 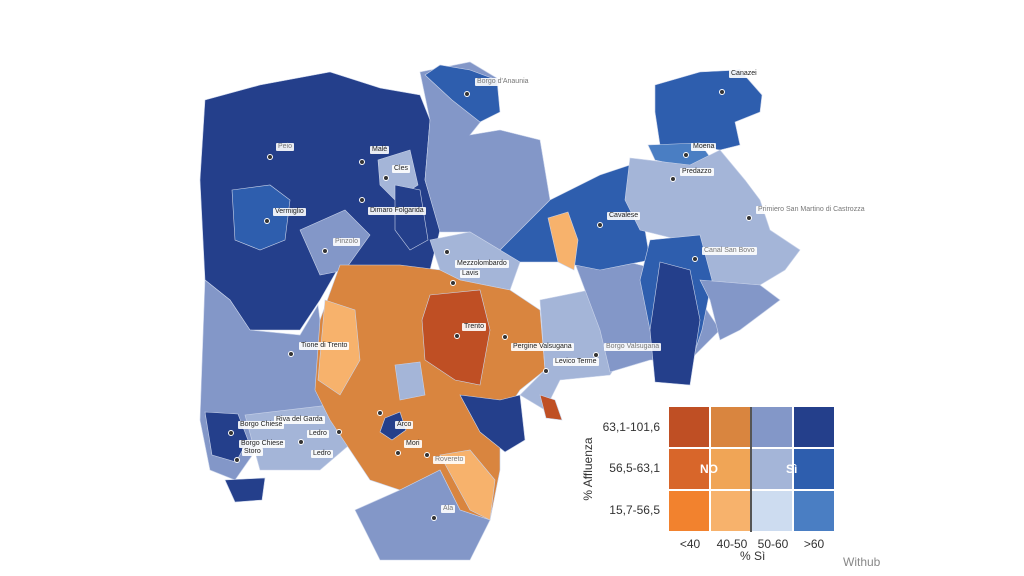 I want to click on town-label: Borgo d'Anaunia, so click(x=503, y=82).